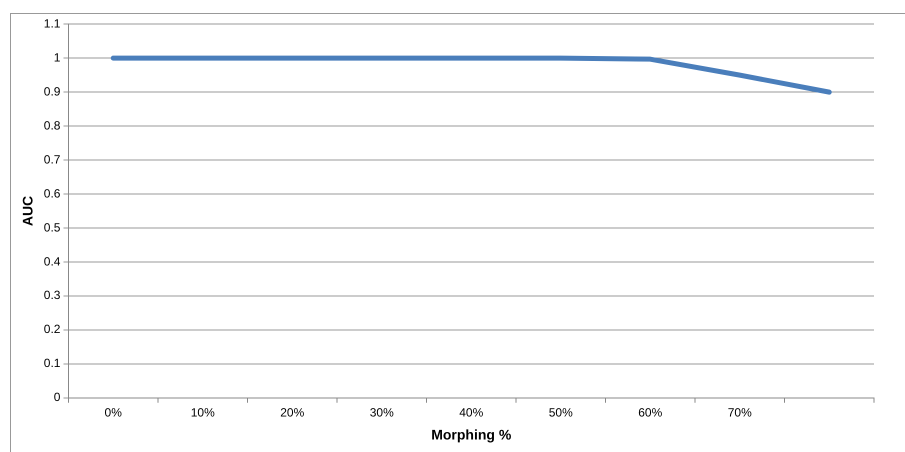 The height and width of the screenshot is (452, 905). I want to click on x-tick-label: 0%, so click(113, 412).